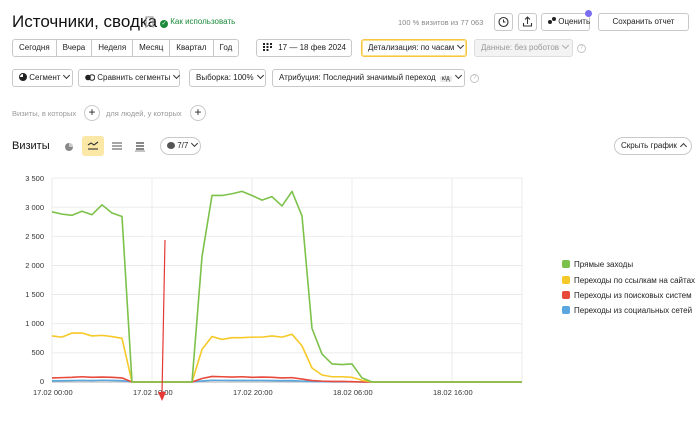 The height and width of the screenshot is (427, 700). Describe the element at coordinates (93, 146) in the screenshot. I see `line-chart-type-icon` at that location.